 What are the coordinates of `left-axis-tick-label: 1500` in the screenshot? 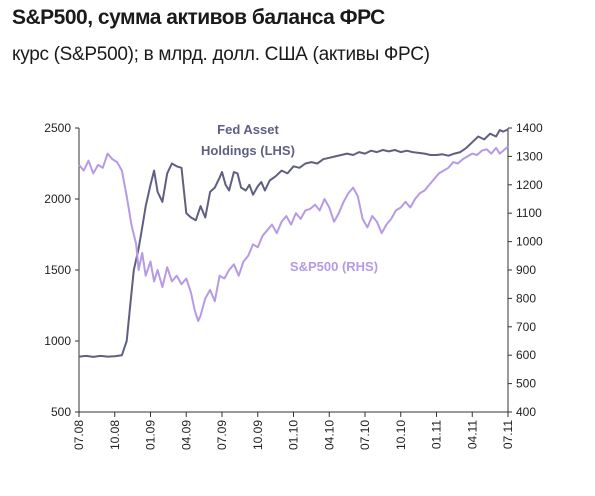 It's located at (57, 270).